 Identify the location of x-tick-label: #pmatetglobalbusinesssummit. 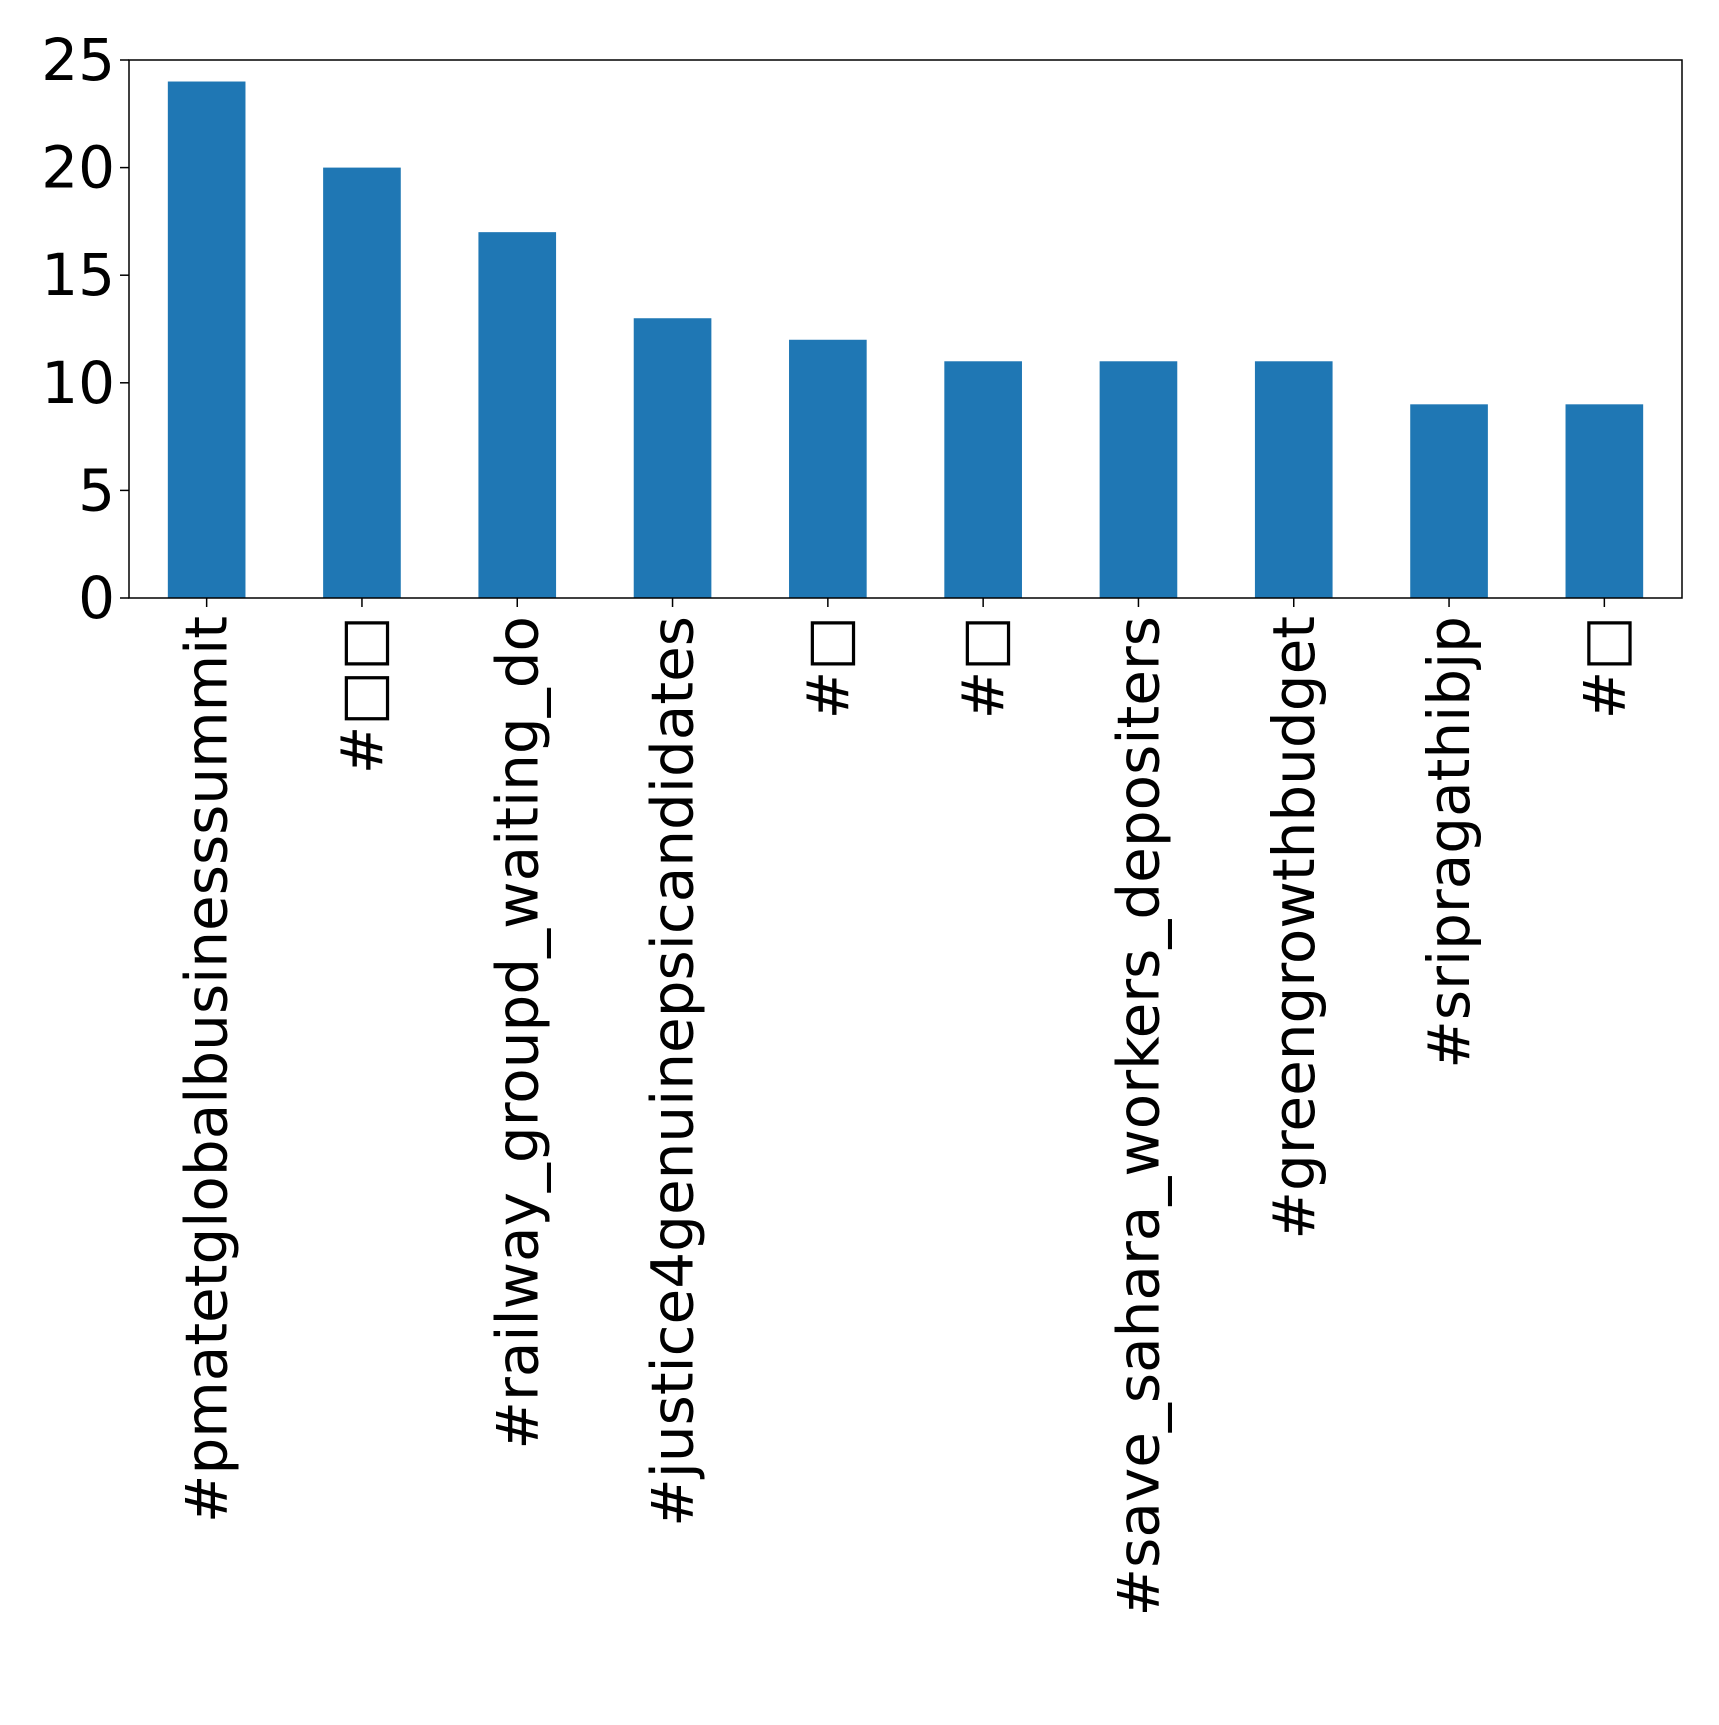
(207, 1069).